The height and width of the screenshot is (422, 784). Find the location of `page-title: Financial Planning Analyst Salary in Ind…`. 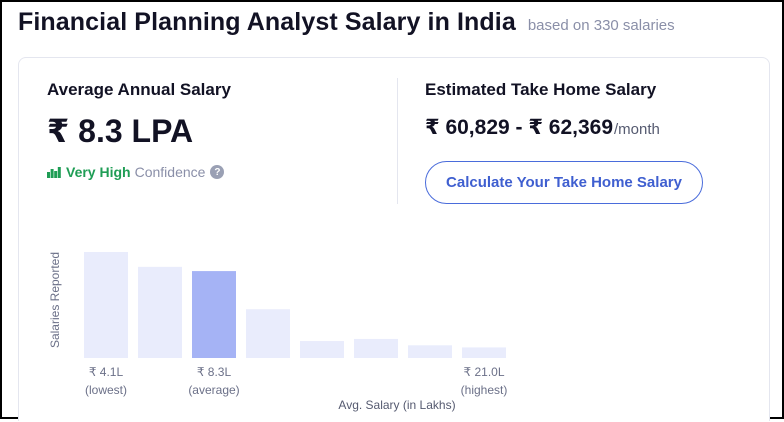

page-title: Financial Planning Analyst Salary in Ind… is located at coordinates (267, 22).